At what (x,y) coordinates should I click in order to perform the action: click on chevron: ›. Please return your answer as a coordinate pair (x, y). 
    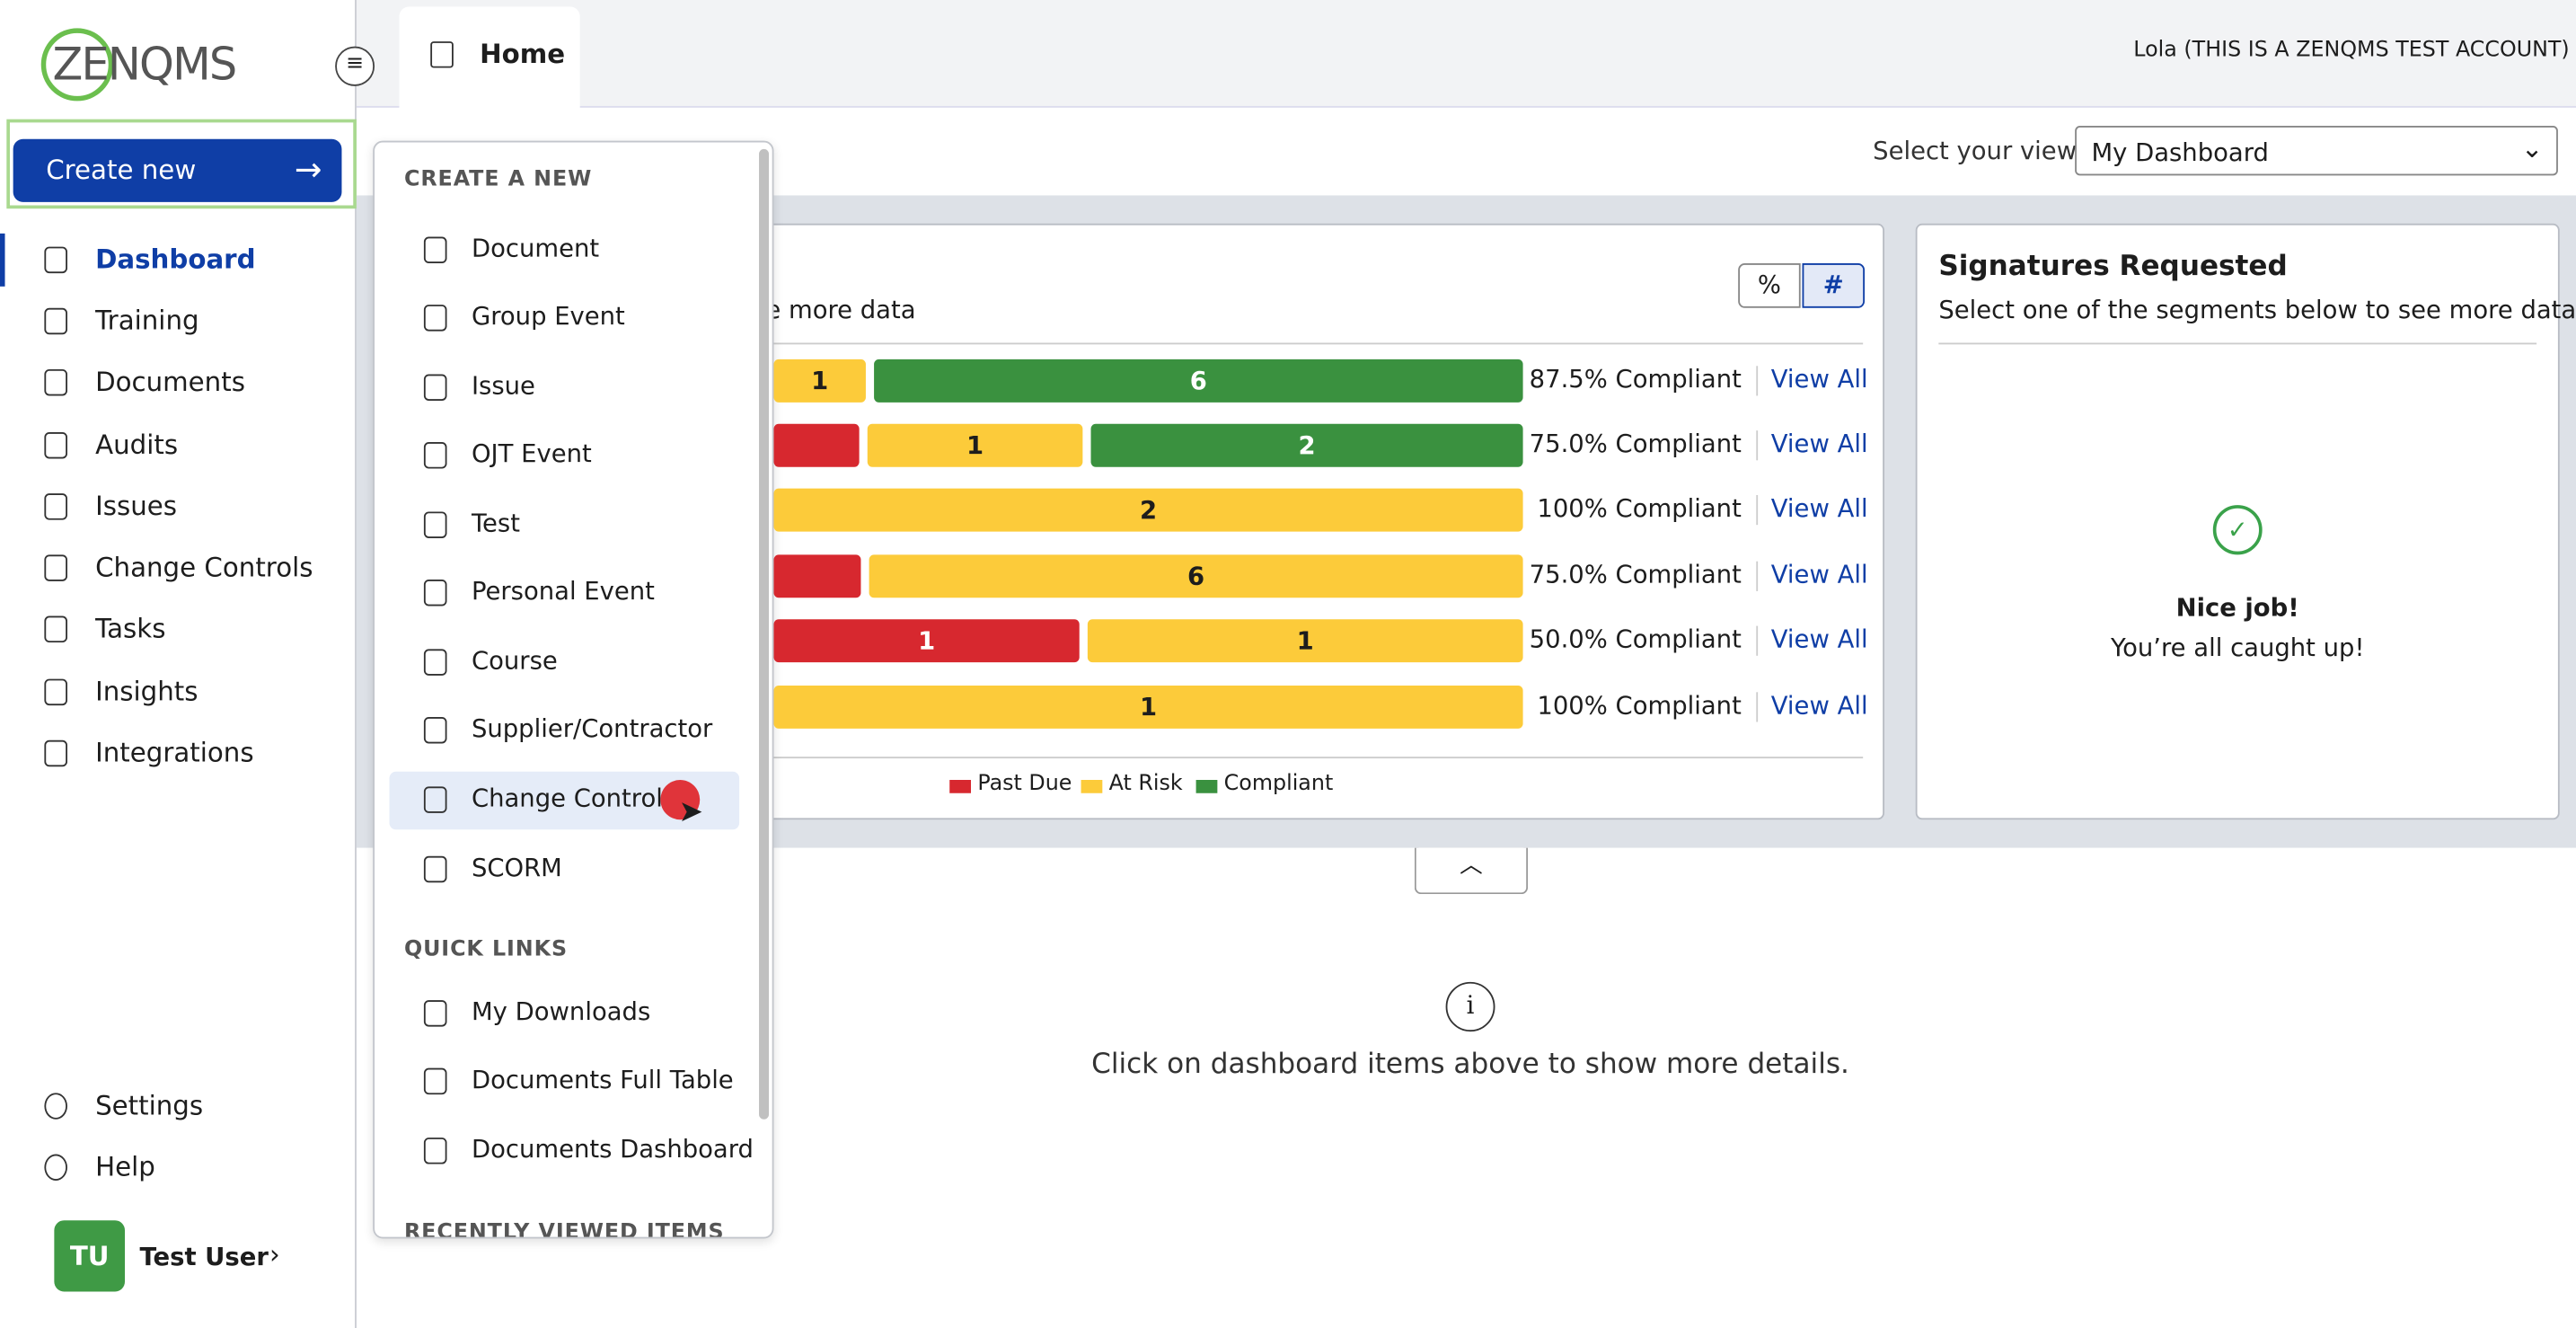
    Looking at the image, I should click on (274, 1254).